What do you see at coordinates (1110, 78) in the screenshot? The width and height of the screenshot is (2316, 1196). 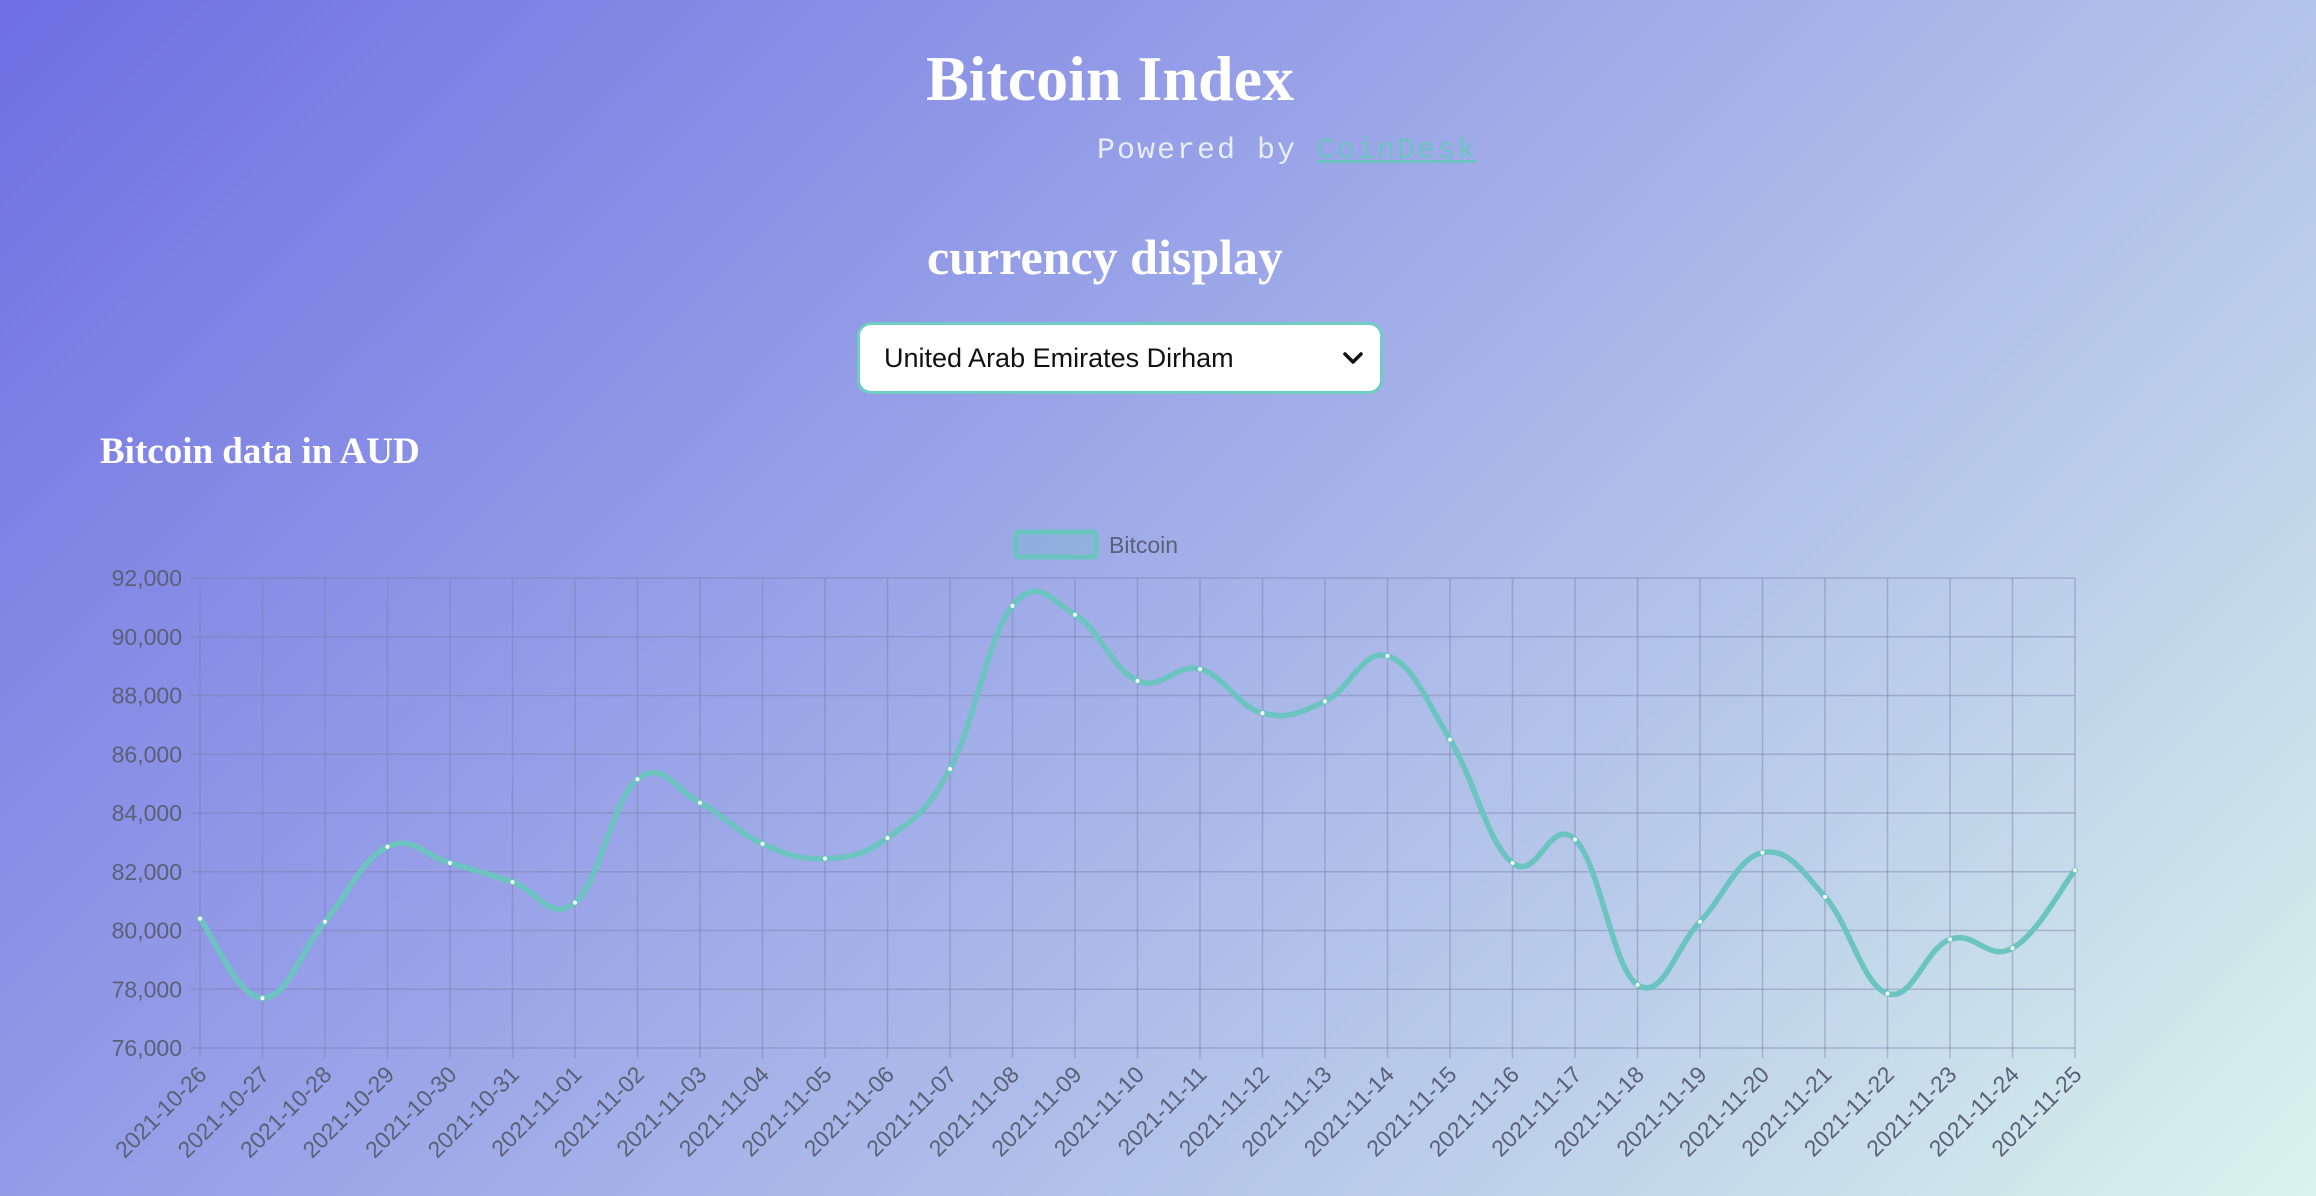 I see `page-title: Bitcoin Index` at bounding box center [1110, 78].